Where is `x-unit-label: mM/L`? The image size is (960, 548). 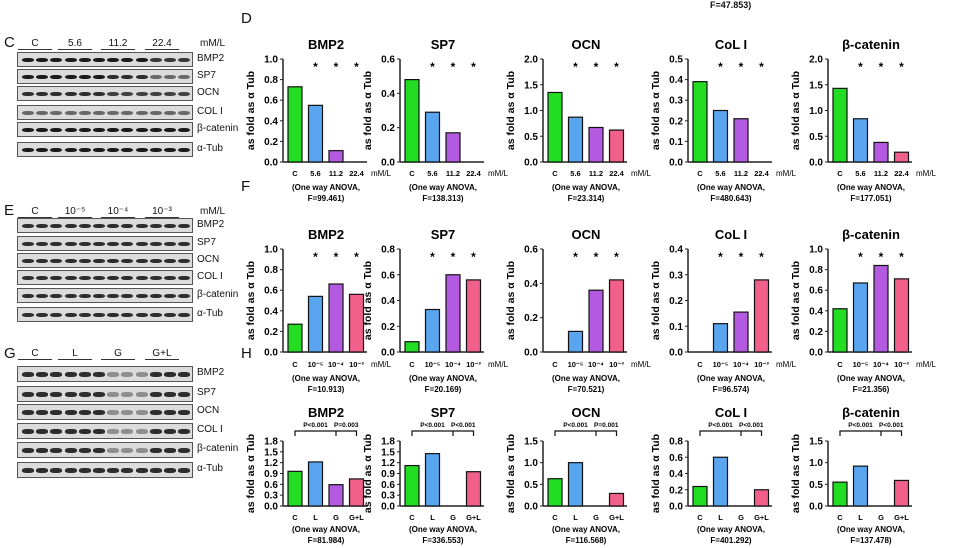
x-unit-label: mM/L is located at coordinates (641, 364).